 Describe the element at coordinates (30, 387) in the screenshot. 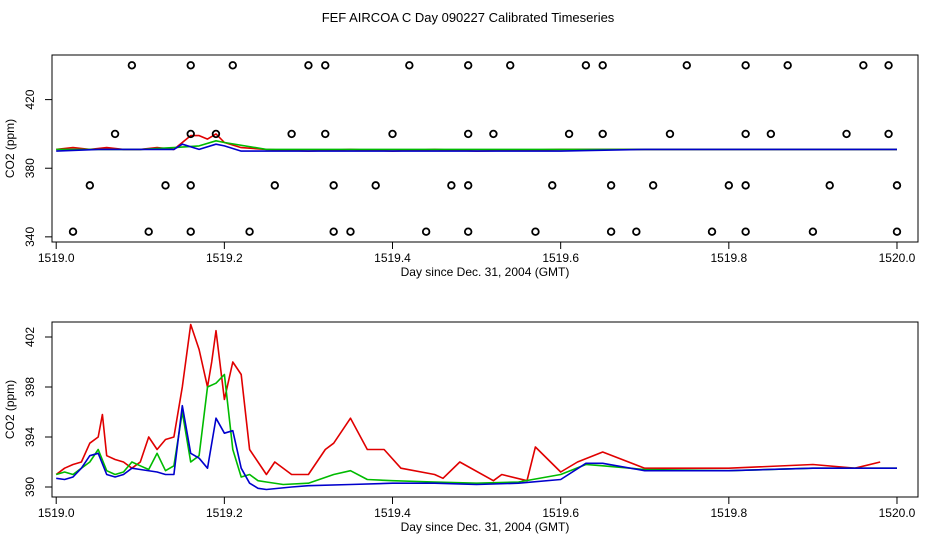

I see `y-tick-label: 398` at that location.